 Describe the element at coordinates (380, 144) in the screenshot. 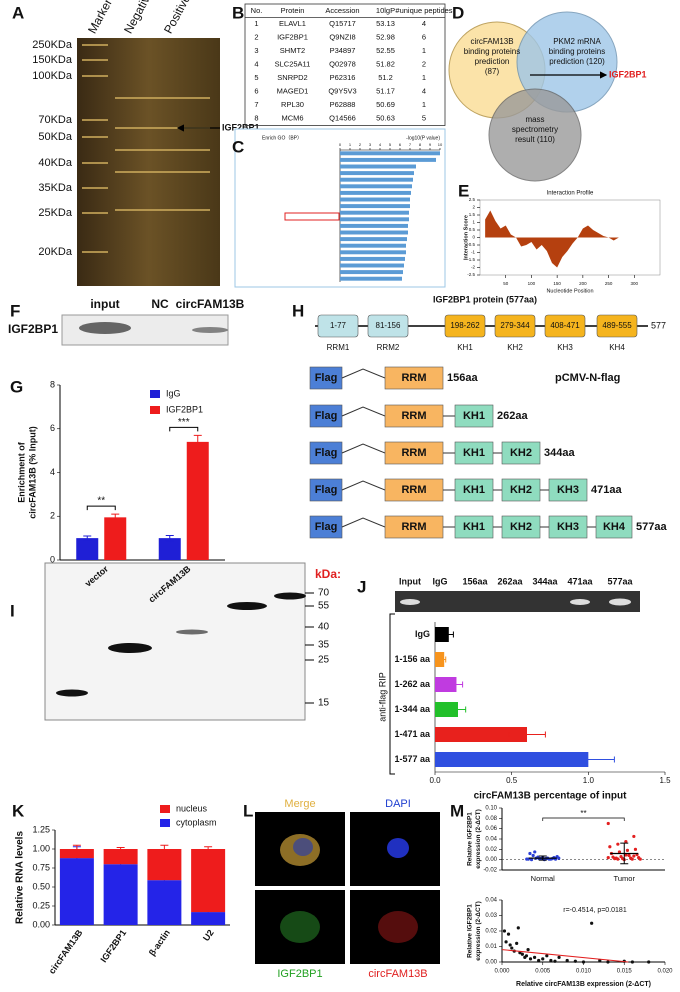

I see `x-tick-label: 4` at that location.